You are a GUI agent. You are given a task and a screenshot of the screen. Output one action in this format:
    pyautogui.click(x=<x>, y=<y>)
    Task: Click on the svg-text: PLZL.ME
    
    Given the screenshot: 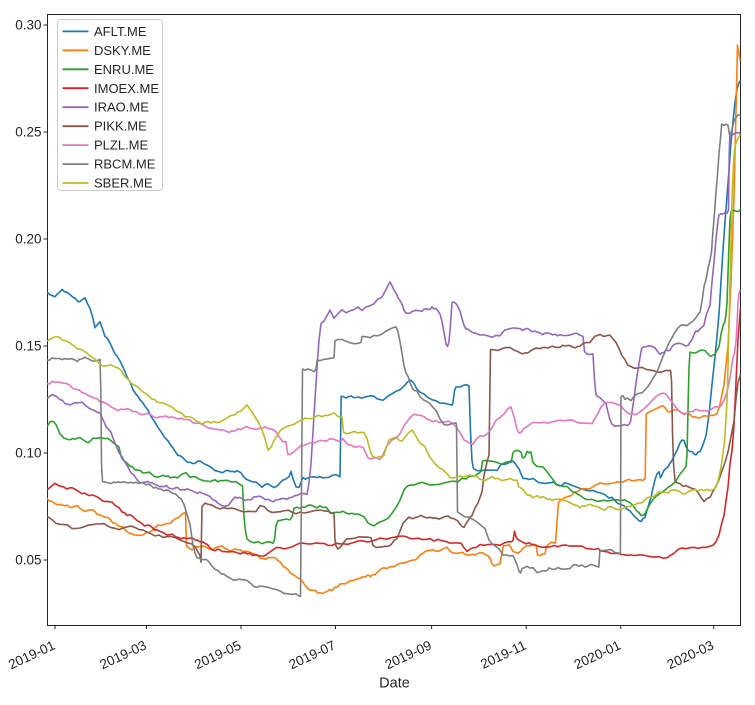 What is the action you would take?
    pyautogui.click(x=121, y=145)
    